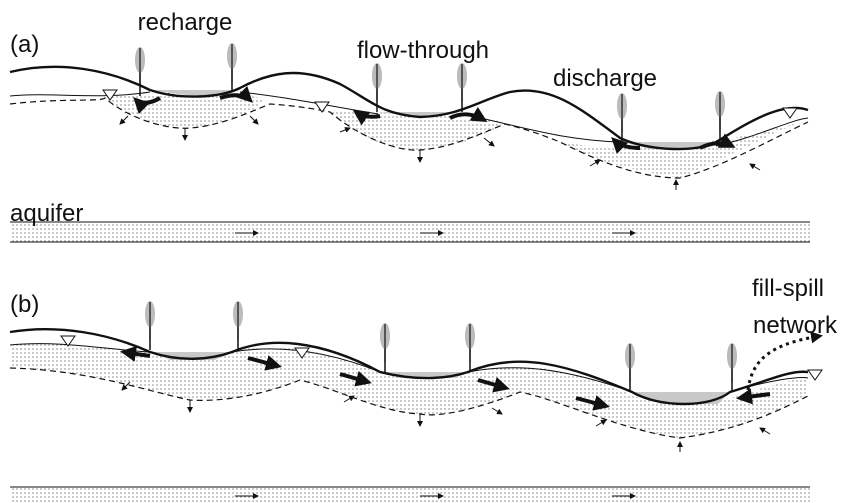 This screenshot has width=843, height=503. I want to click on ground-surface, so click(409, 367).